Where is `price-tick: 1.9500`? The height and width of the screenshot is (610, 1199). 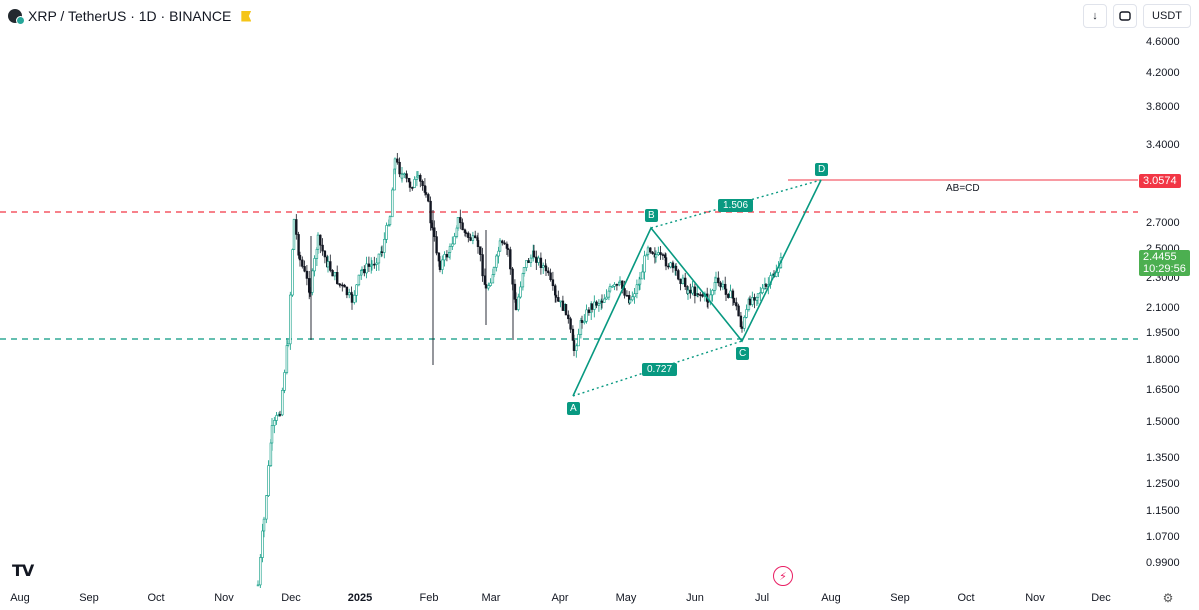
price-tick: 1.9500 is located at coordinates (1163, 333).